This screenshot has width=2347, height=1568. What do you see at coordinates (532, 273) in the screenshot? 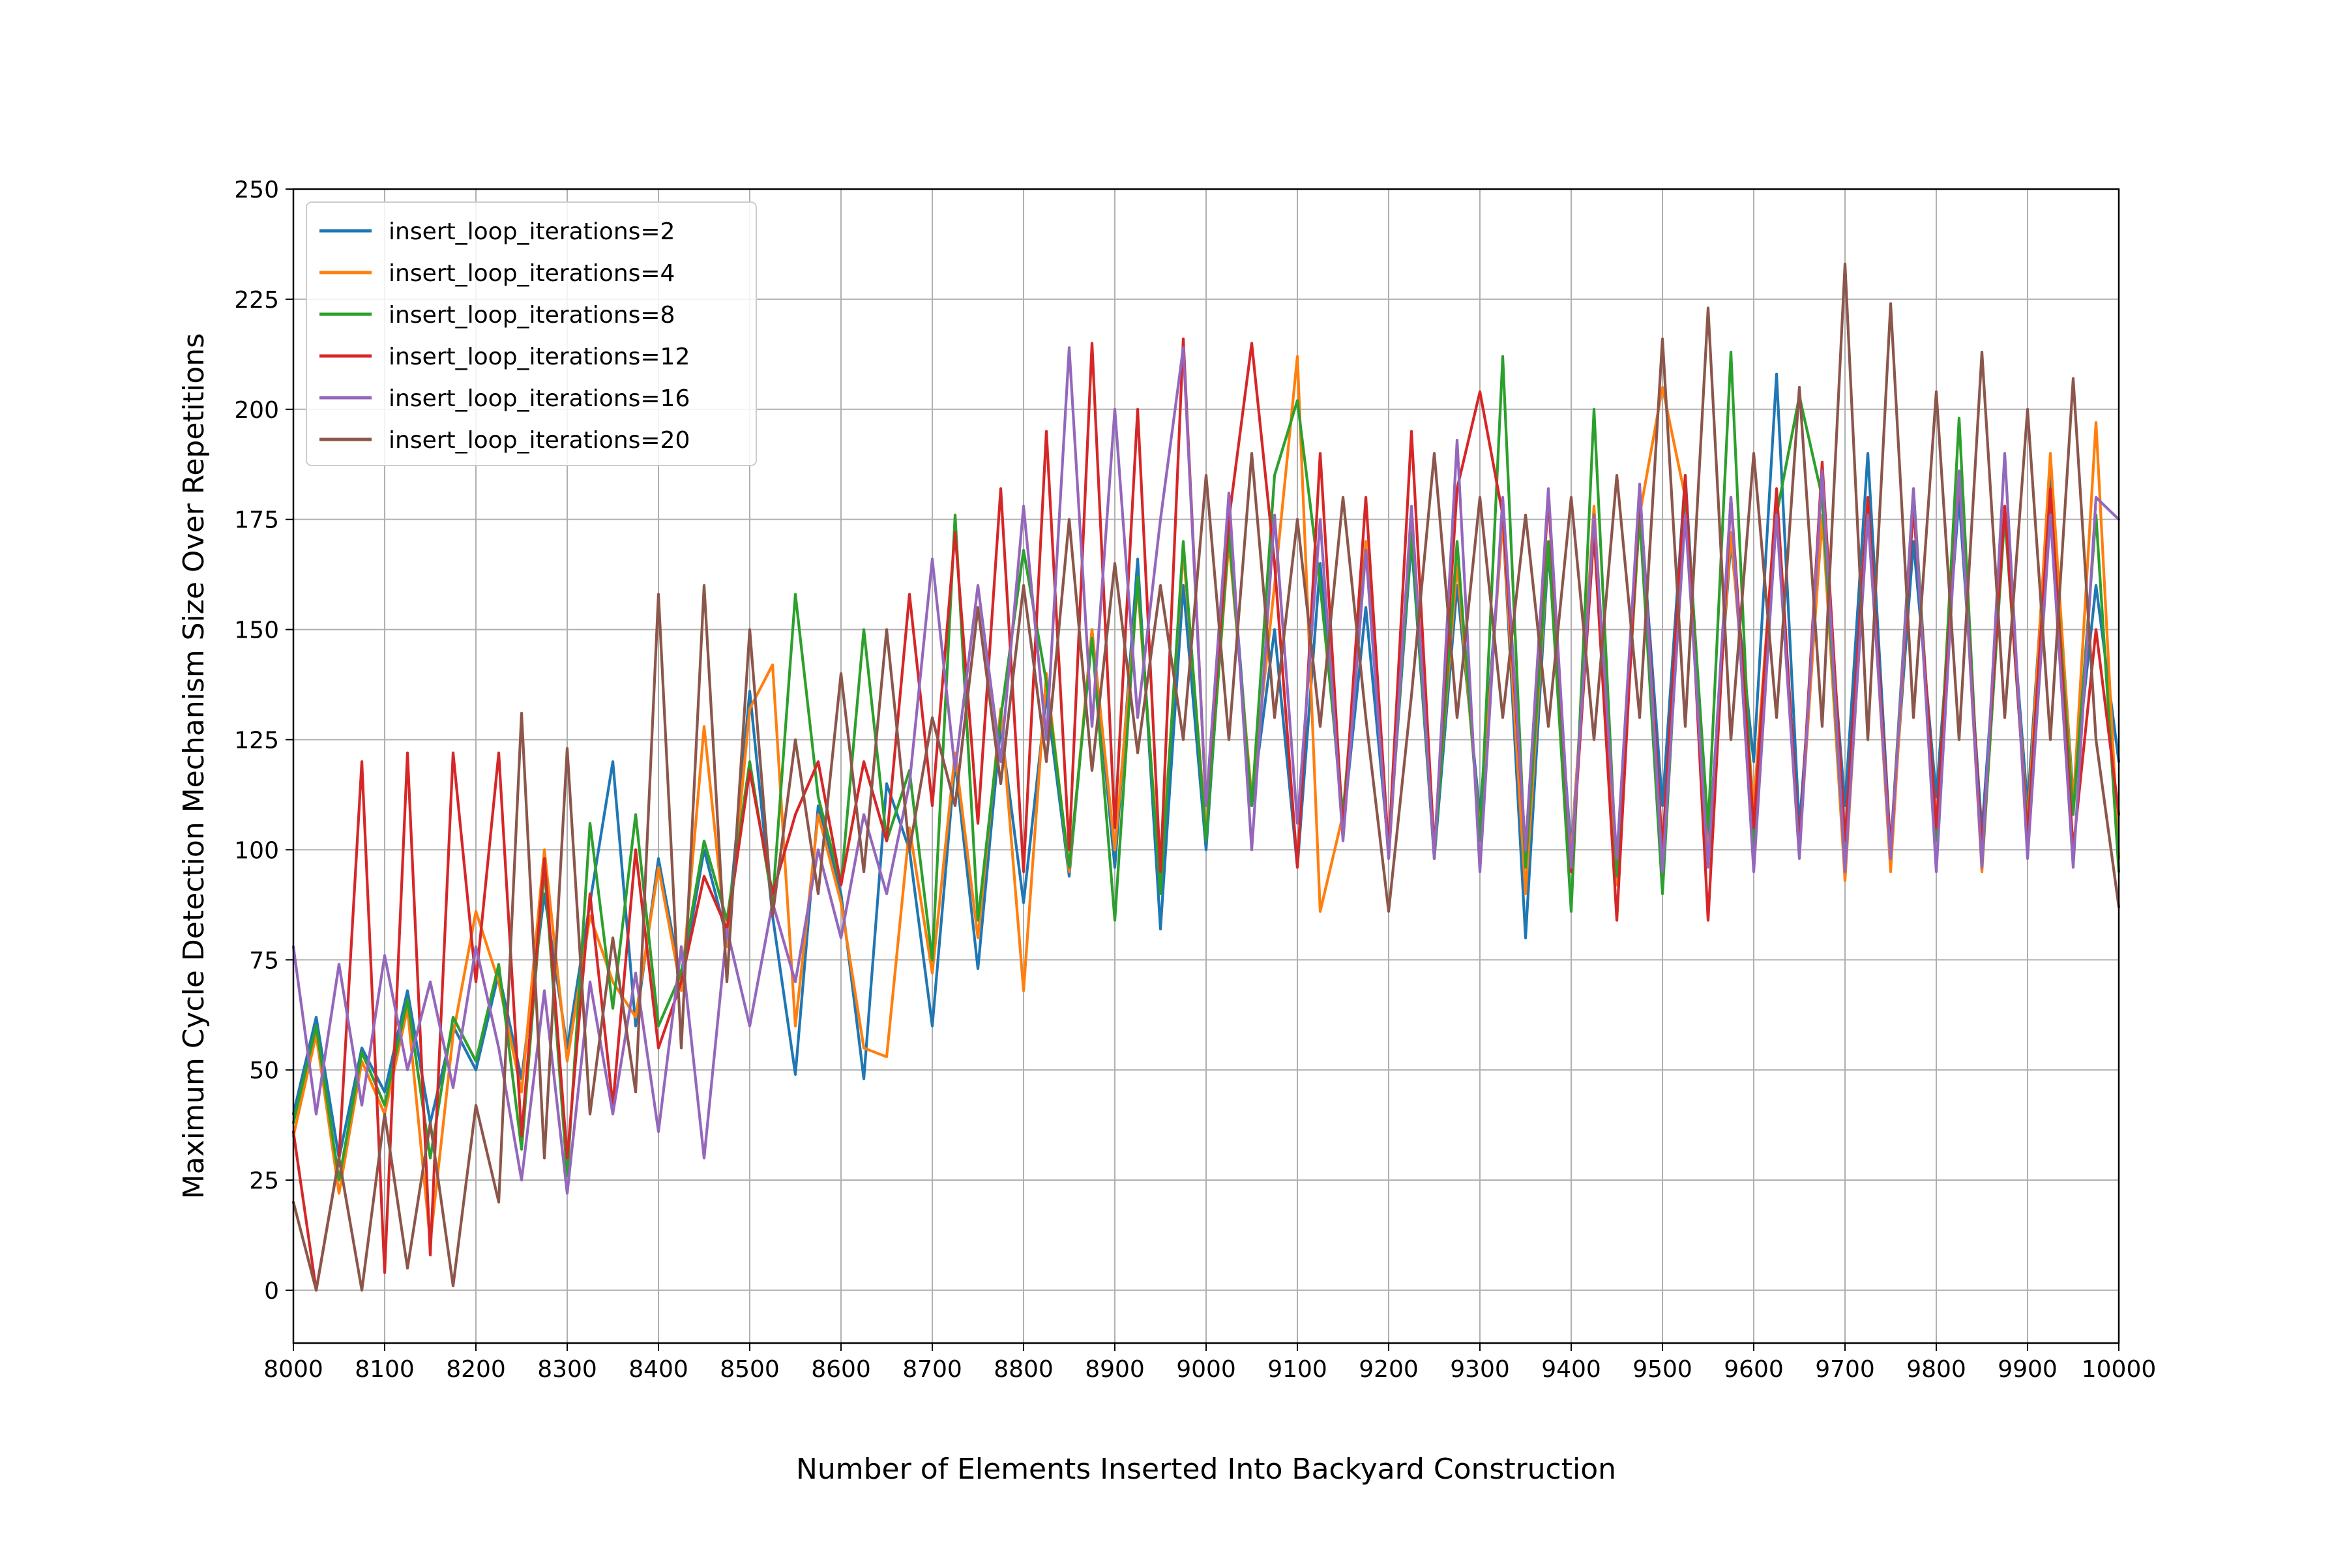
I see `legend-label: insert_loop_iterations=4` at bounding box center [532, 273].